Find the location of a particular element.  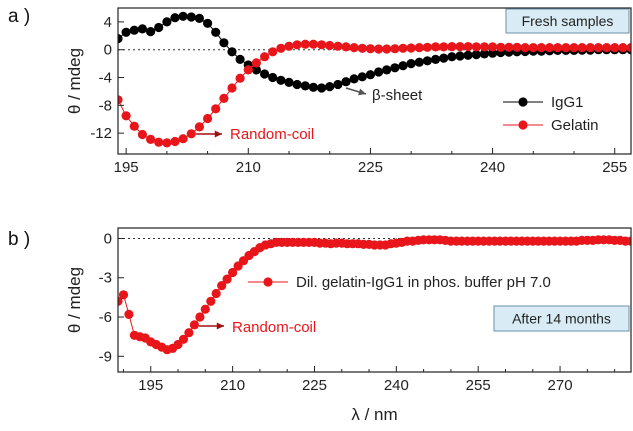

y-tick-label: -3 is located at coordinates (105, 278).